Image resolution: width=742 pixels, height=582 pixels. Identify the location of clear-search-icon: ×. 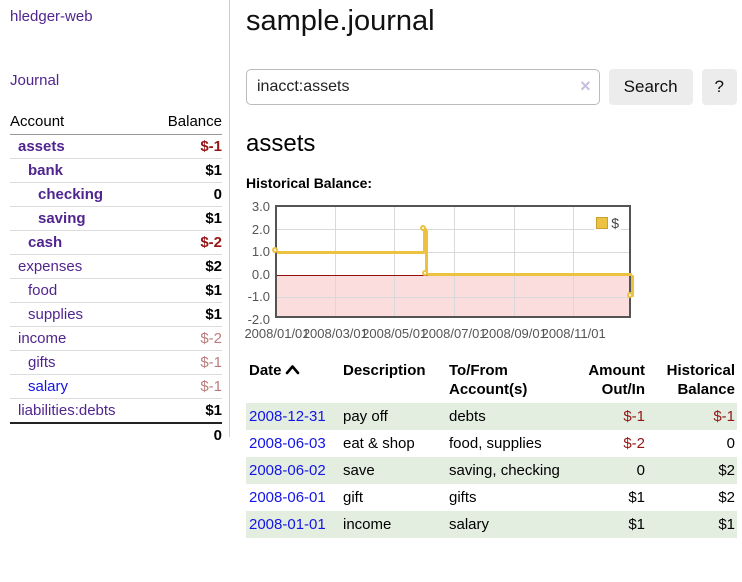
(585, 86).